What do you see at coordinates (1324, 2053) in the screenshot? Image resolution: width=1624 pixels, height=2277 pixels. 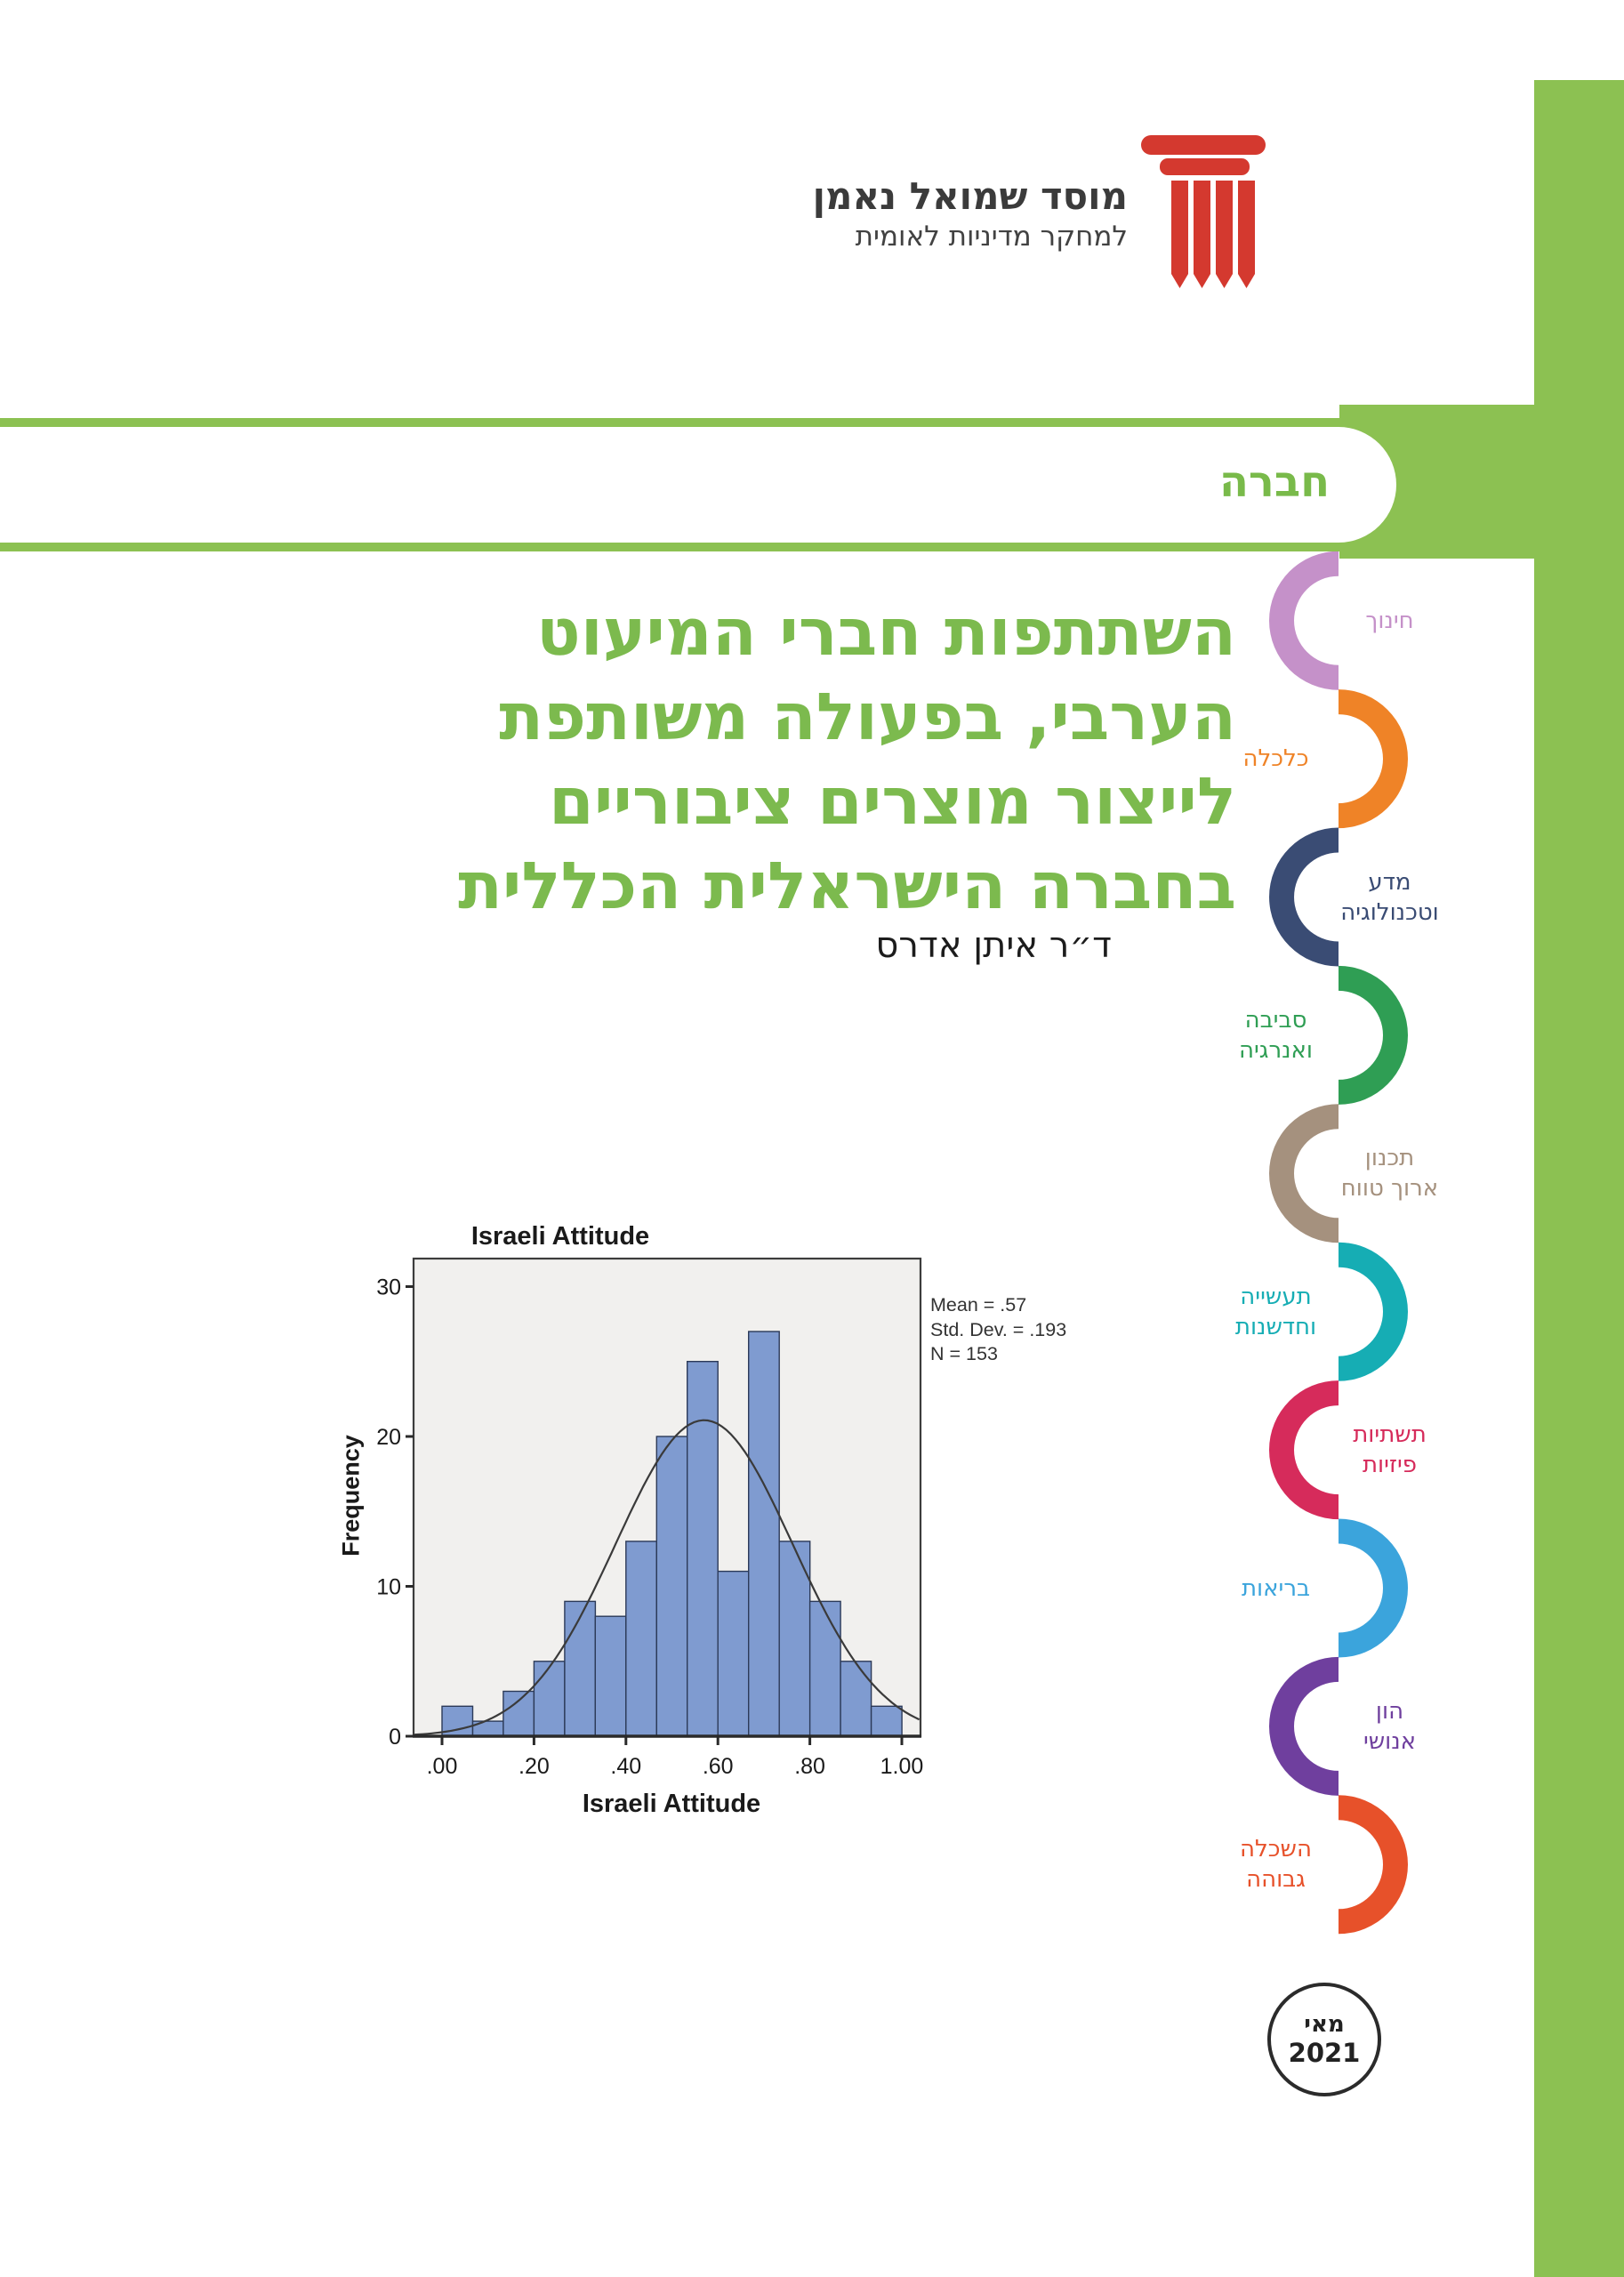 I see `date-year: 2021` at bounding box center [1324, 2053].